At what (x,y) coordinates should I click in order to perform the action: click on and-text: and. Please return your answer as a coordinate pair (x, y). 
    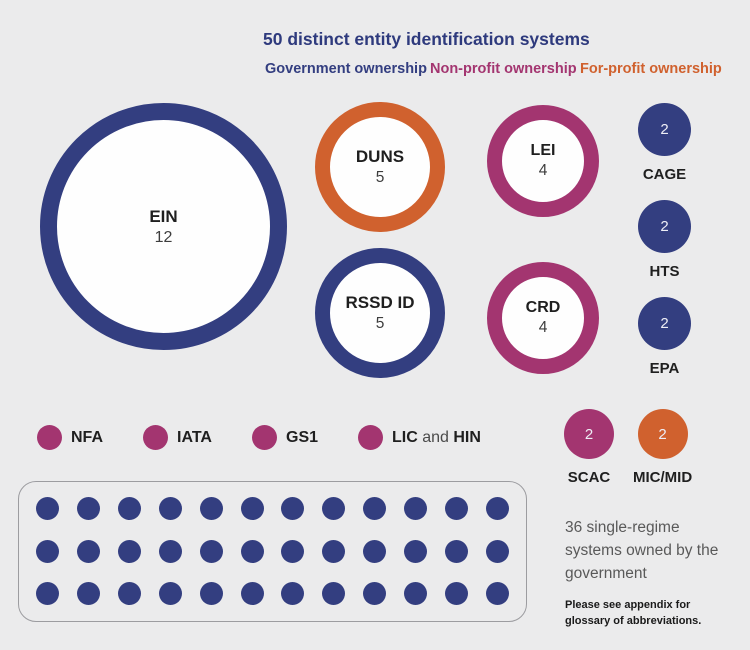
    Looking at the image, I should click on (435, 437).